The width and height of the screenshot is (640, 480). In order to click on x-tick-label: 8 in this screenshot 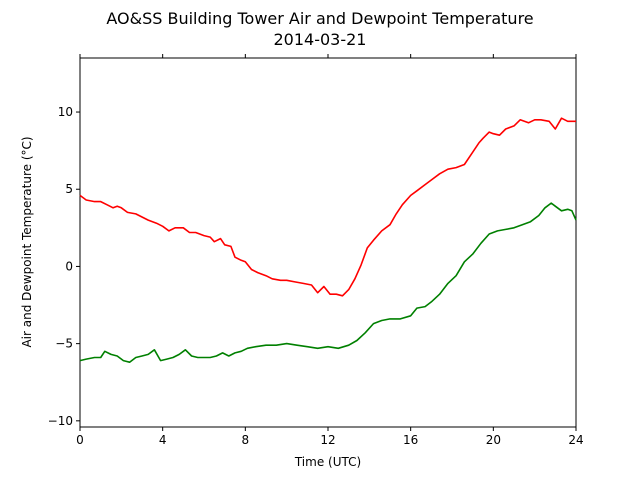, I will do `click(246, 440)`.